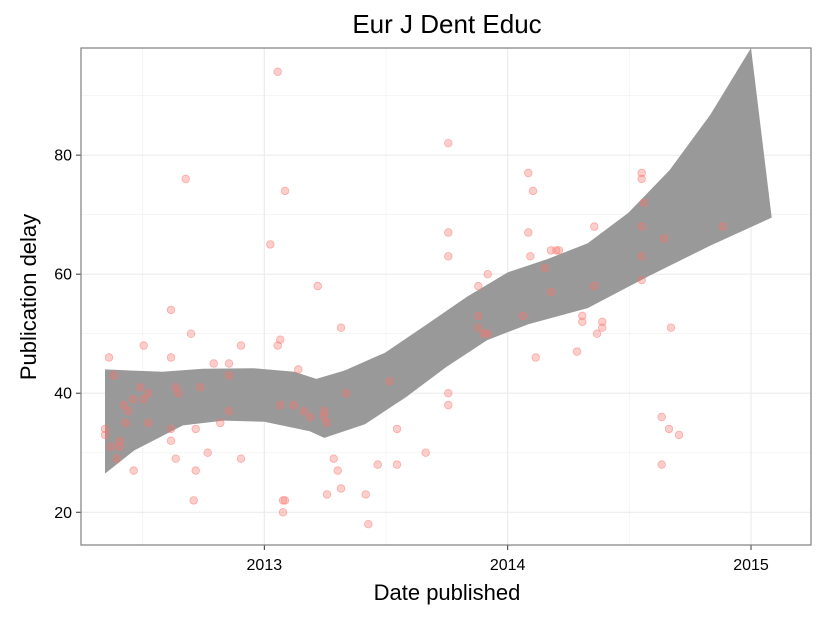 The image size is (825, 618). What do you see at coordinates (447, 592) in the screenshot?
I see `x-axis-title: Date published` at bounding box center [447, 592].